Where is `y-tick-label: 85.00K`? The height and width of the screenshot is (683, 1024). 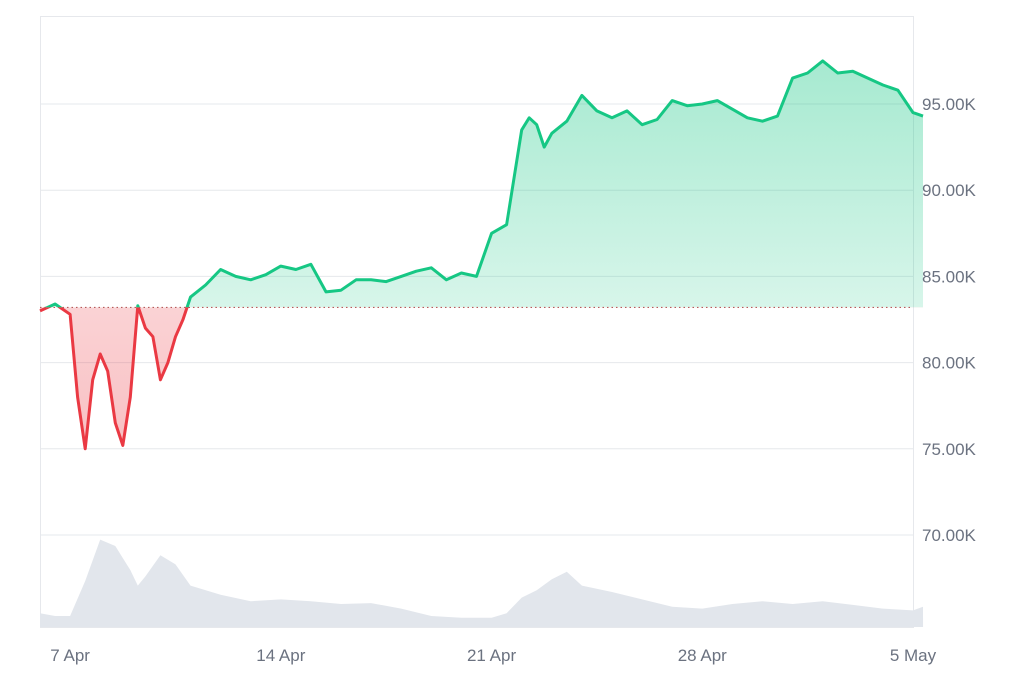 y-tick-label: 85.00K is located at coordinates (949, 276).